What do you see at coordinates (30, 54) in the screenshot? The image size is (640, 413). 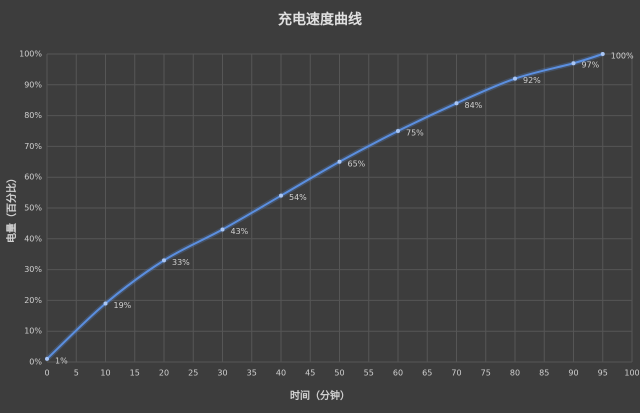 I see `y-tick-label: 100%` at bounding box center [30, 54].